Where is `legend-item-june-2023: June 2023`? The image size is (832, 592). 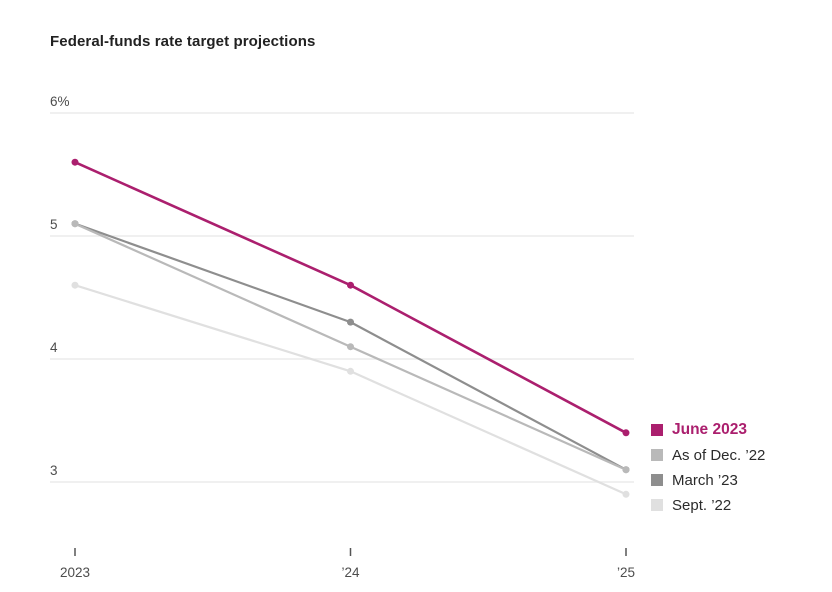
legend-item-june-2023: June 2023 is located at coordinates (708, 430).